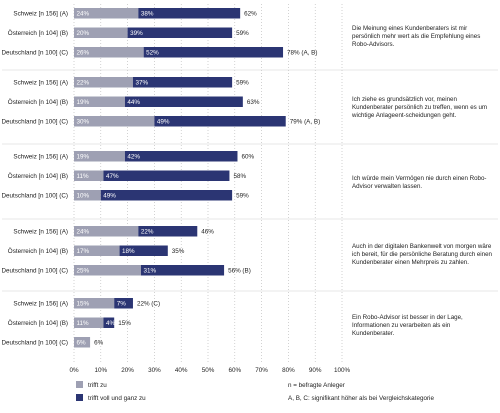  I want to click on segment-value-label: 4%, so click(111, 323).